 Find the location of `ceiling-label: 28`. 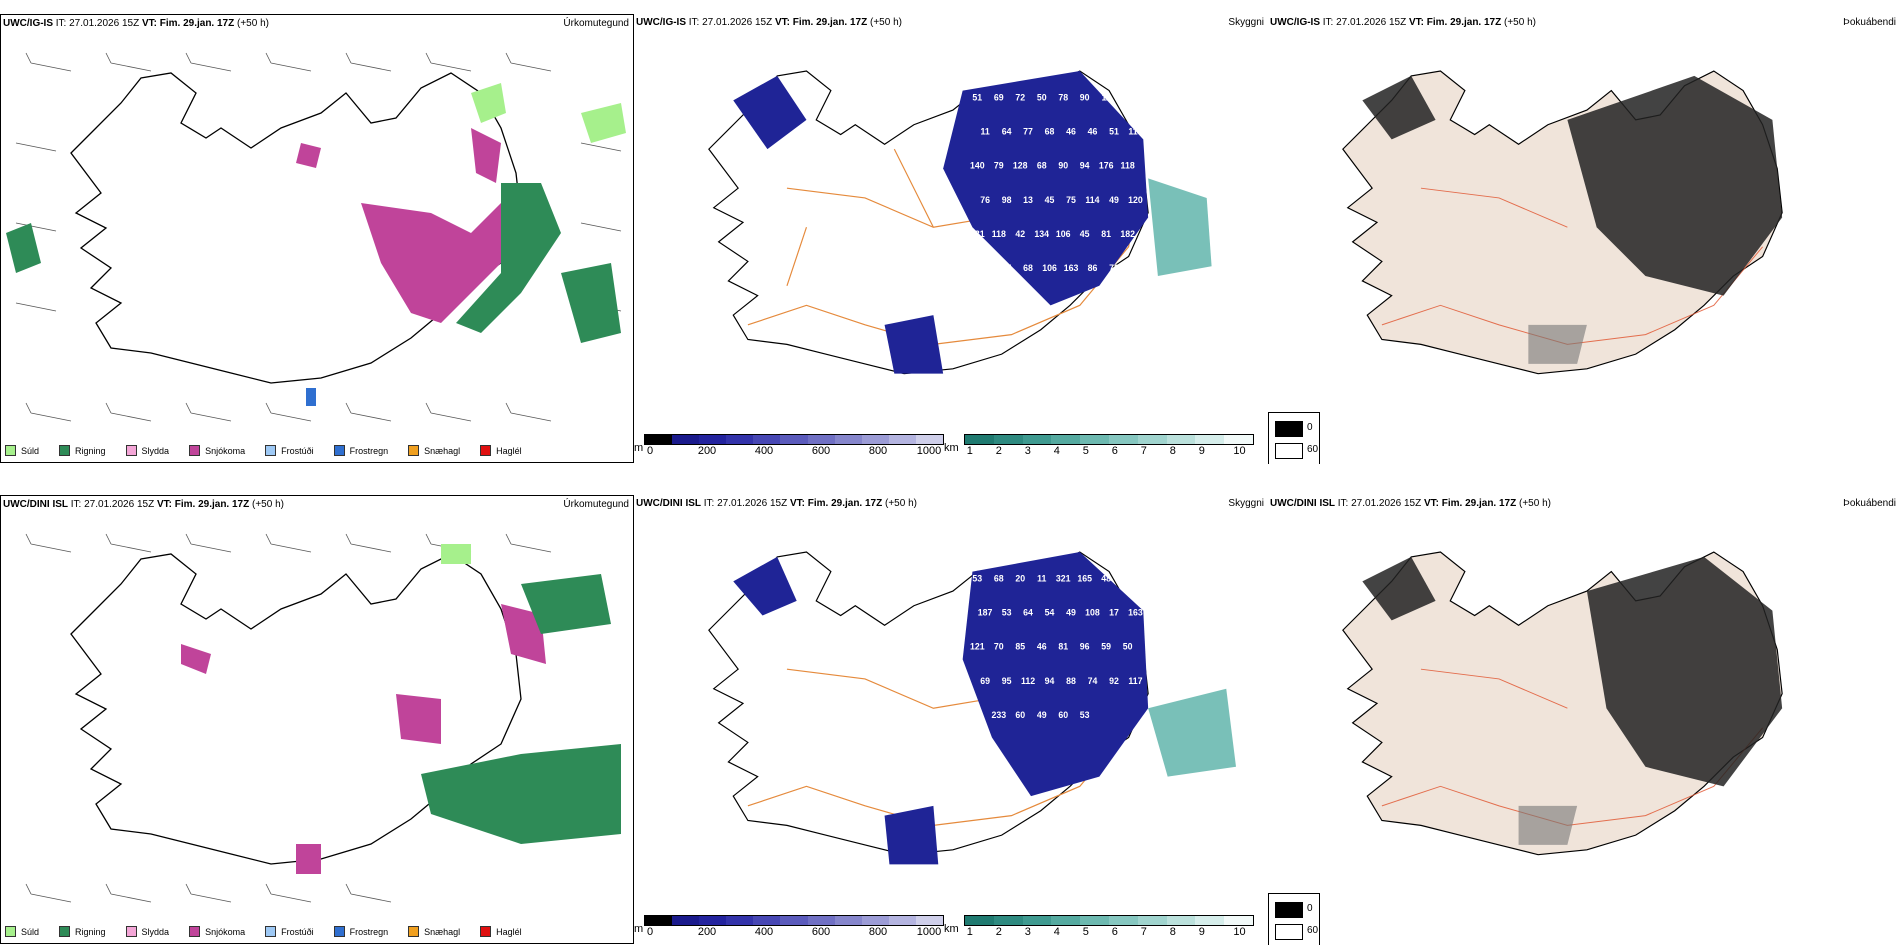

ceiling-label: 28 is located at coordinates (1020, 302).